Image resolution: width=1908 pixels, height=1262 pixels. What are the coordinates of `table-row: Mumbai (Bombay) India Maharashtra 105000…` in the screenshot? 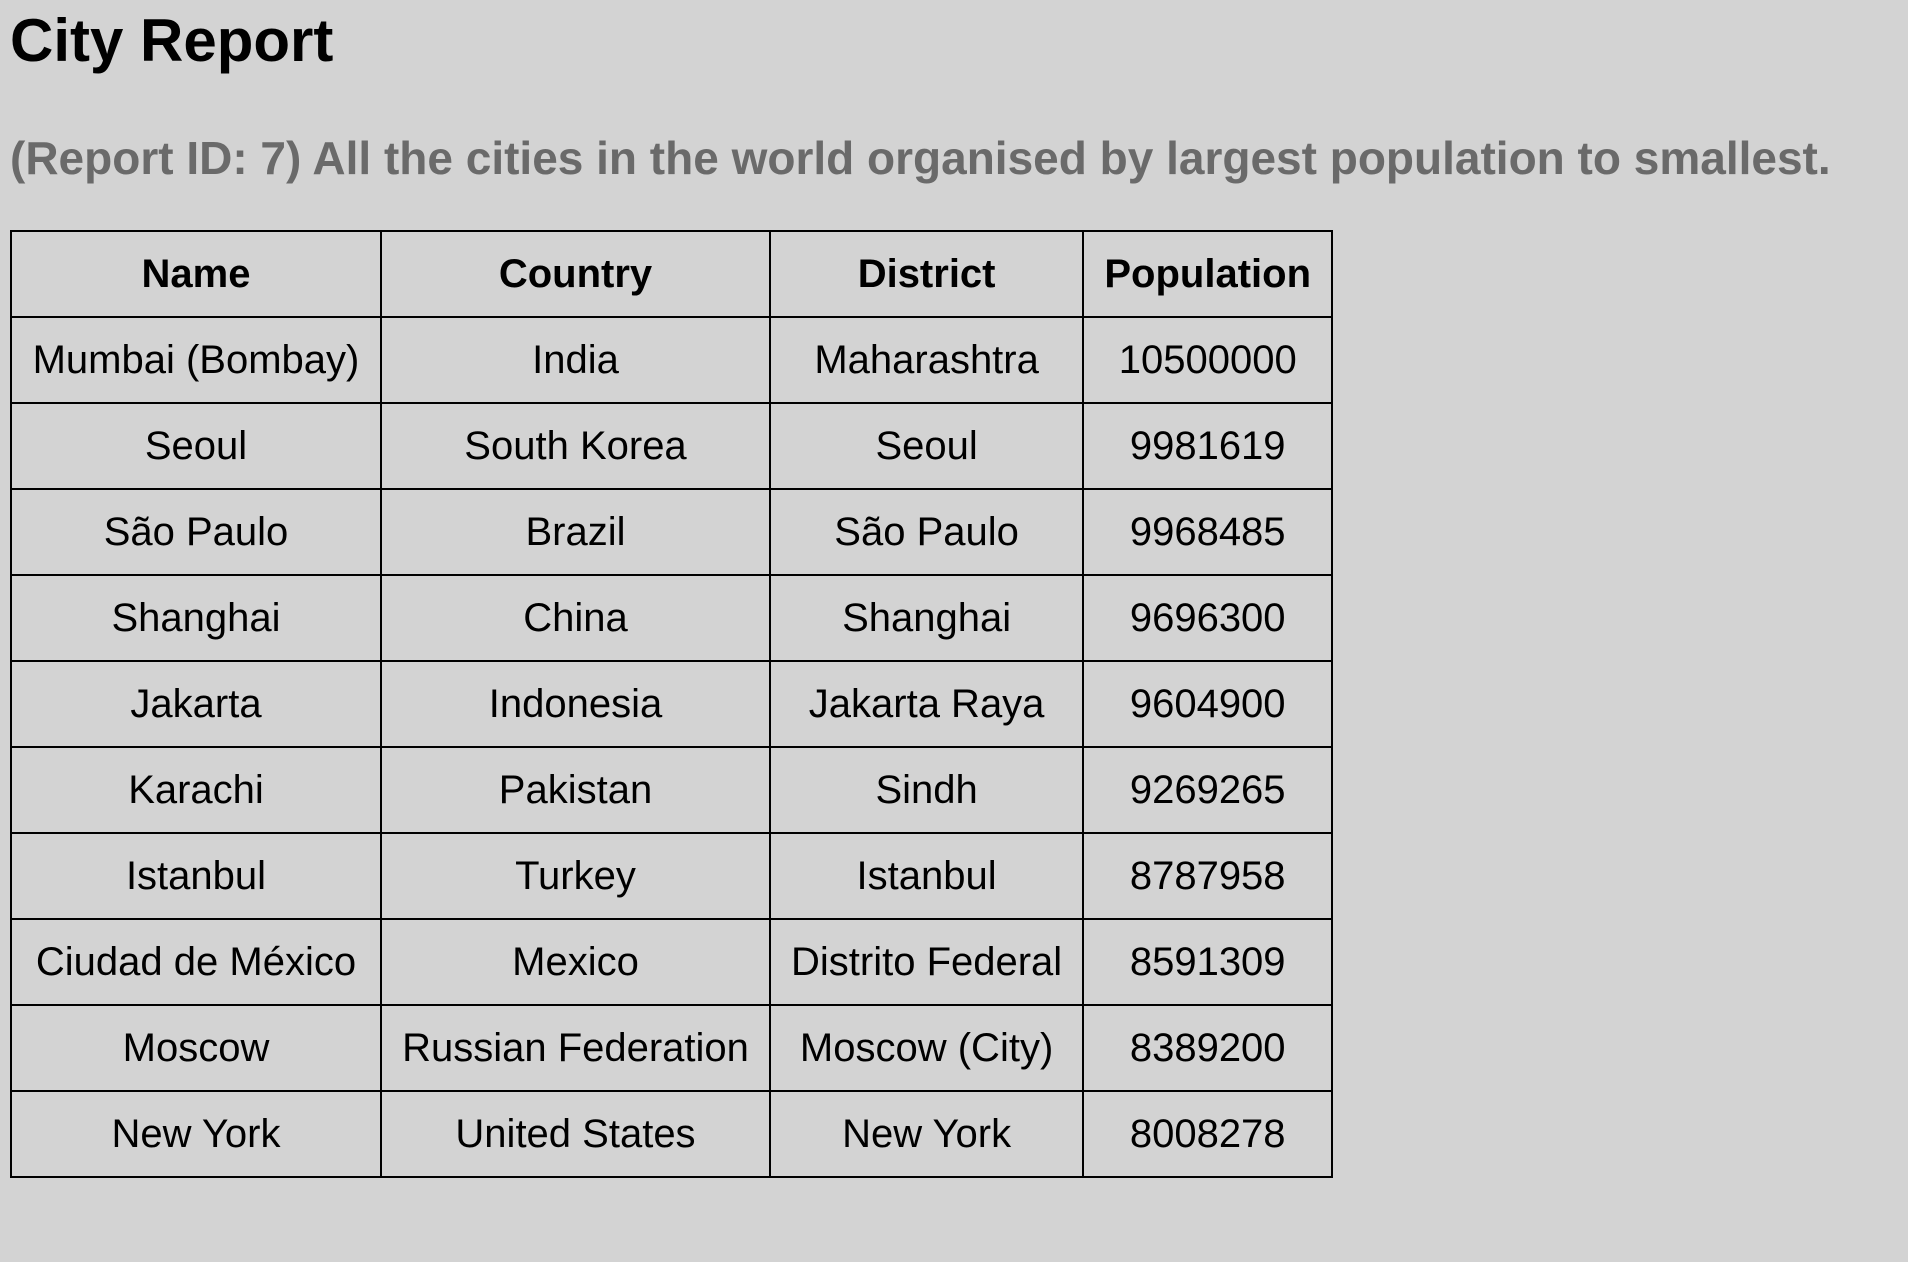 It's located at (672, 360).